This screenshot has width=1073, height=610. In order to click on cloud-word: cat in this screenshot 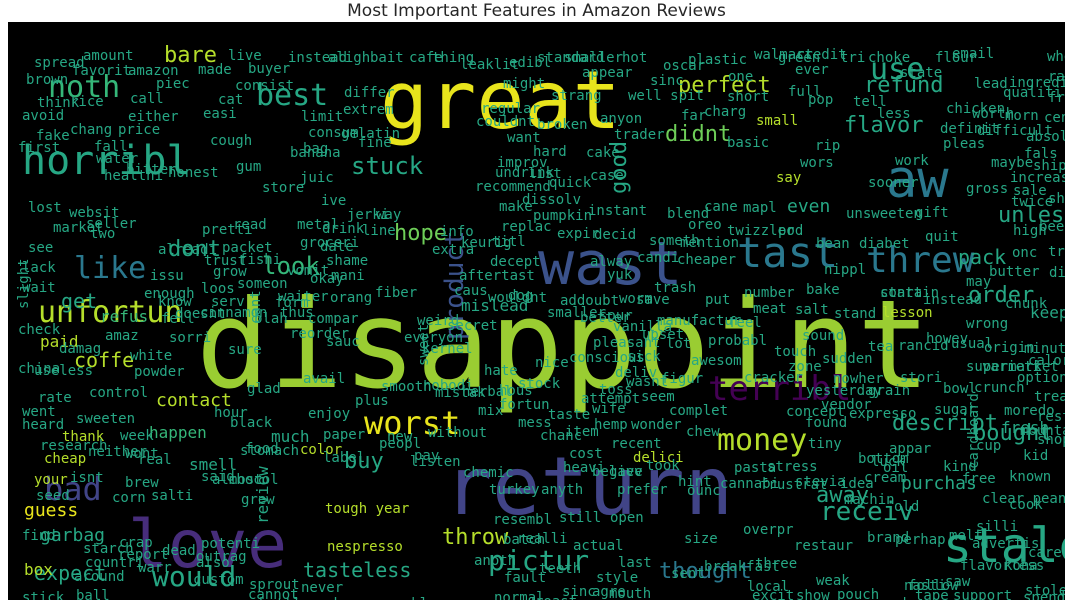, I will do `click(230, 100)`.